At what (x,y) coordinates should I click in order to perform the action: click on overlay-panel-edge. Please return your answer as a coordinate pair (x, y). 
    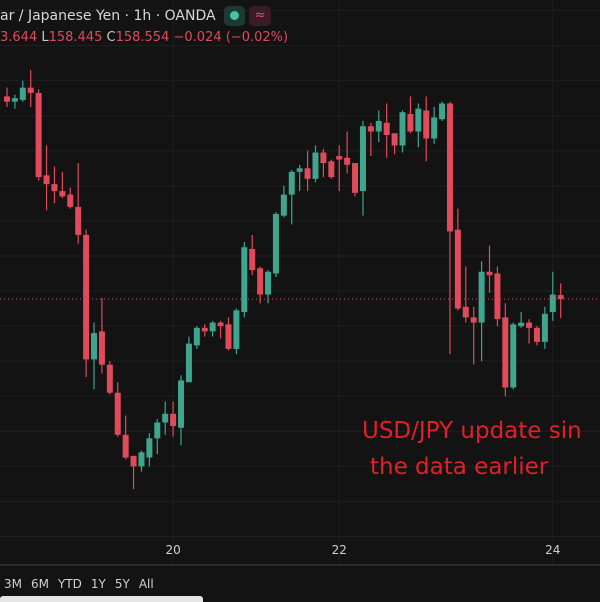
    Looking at the image, I should click on (101, 599).